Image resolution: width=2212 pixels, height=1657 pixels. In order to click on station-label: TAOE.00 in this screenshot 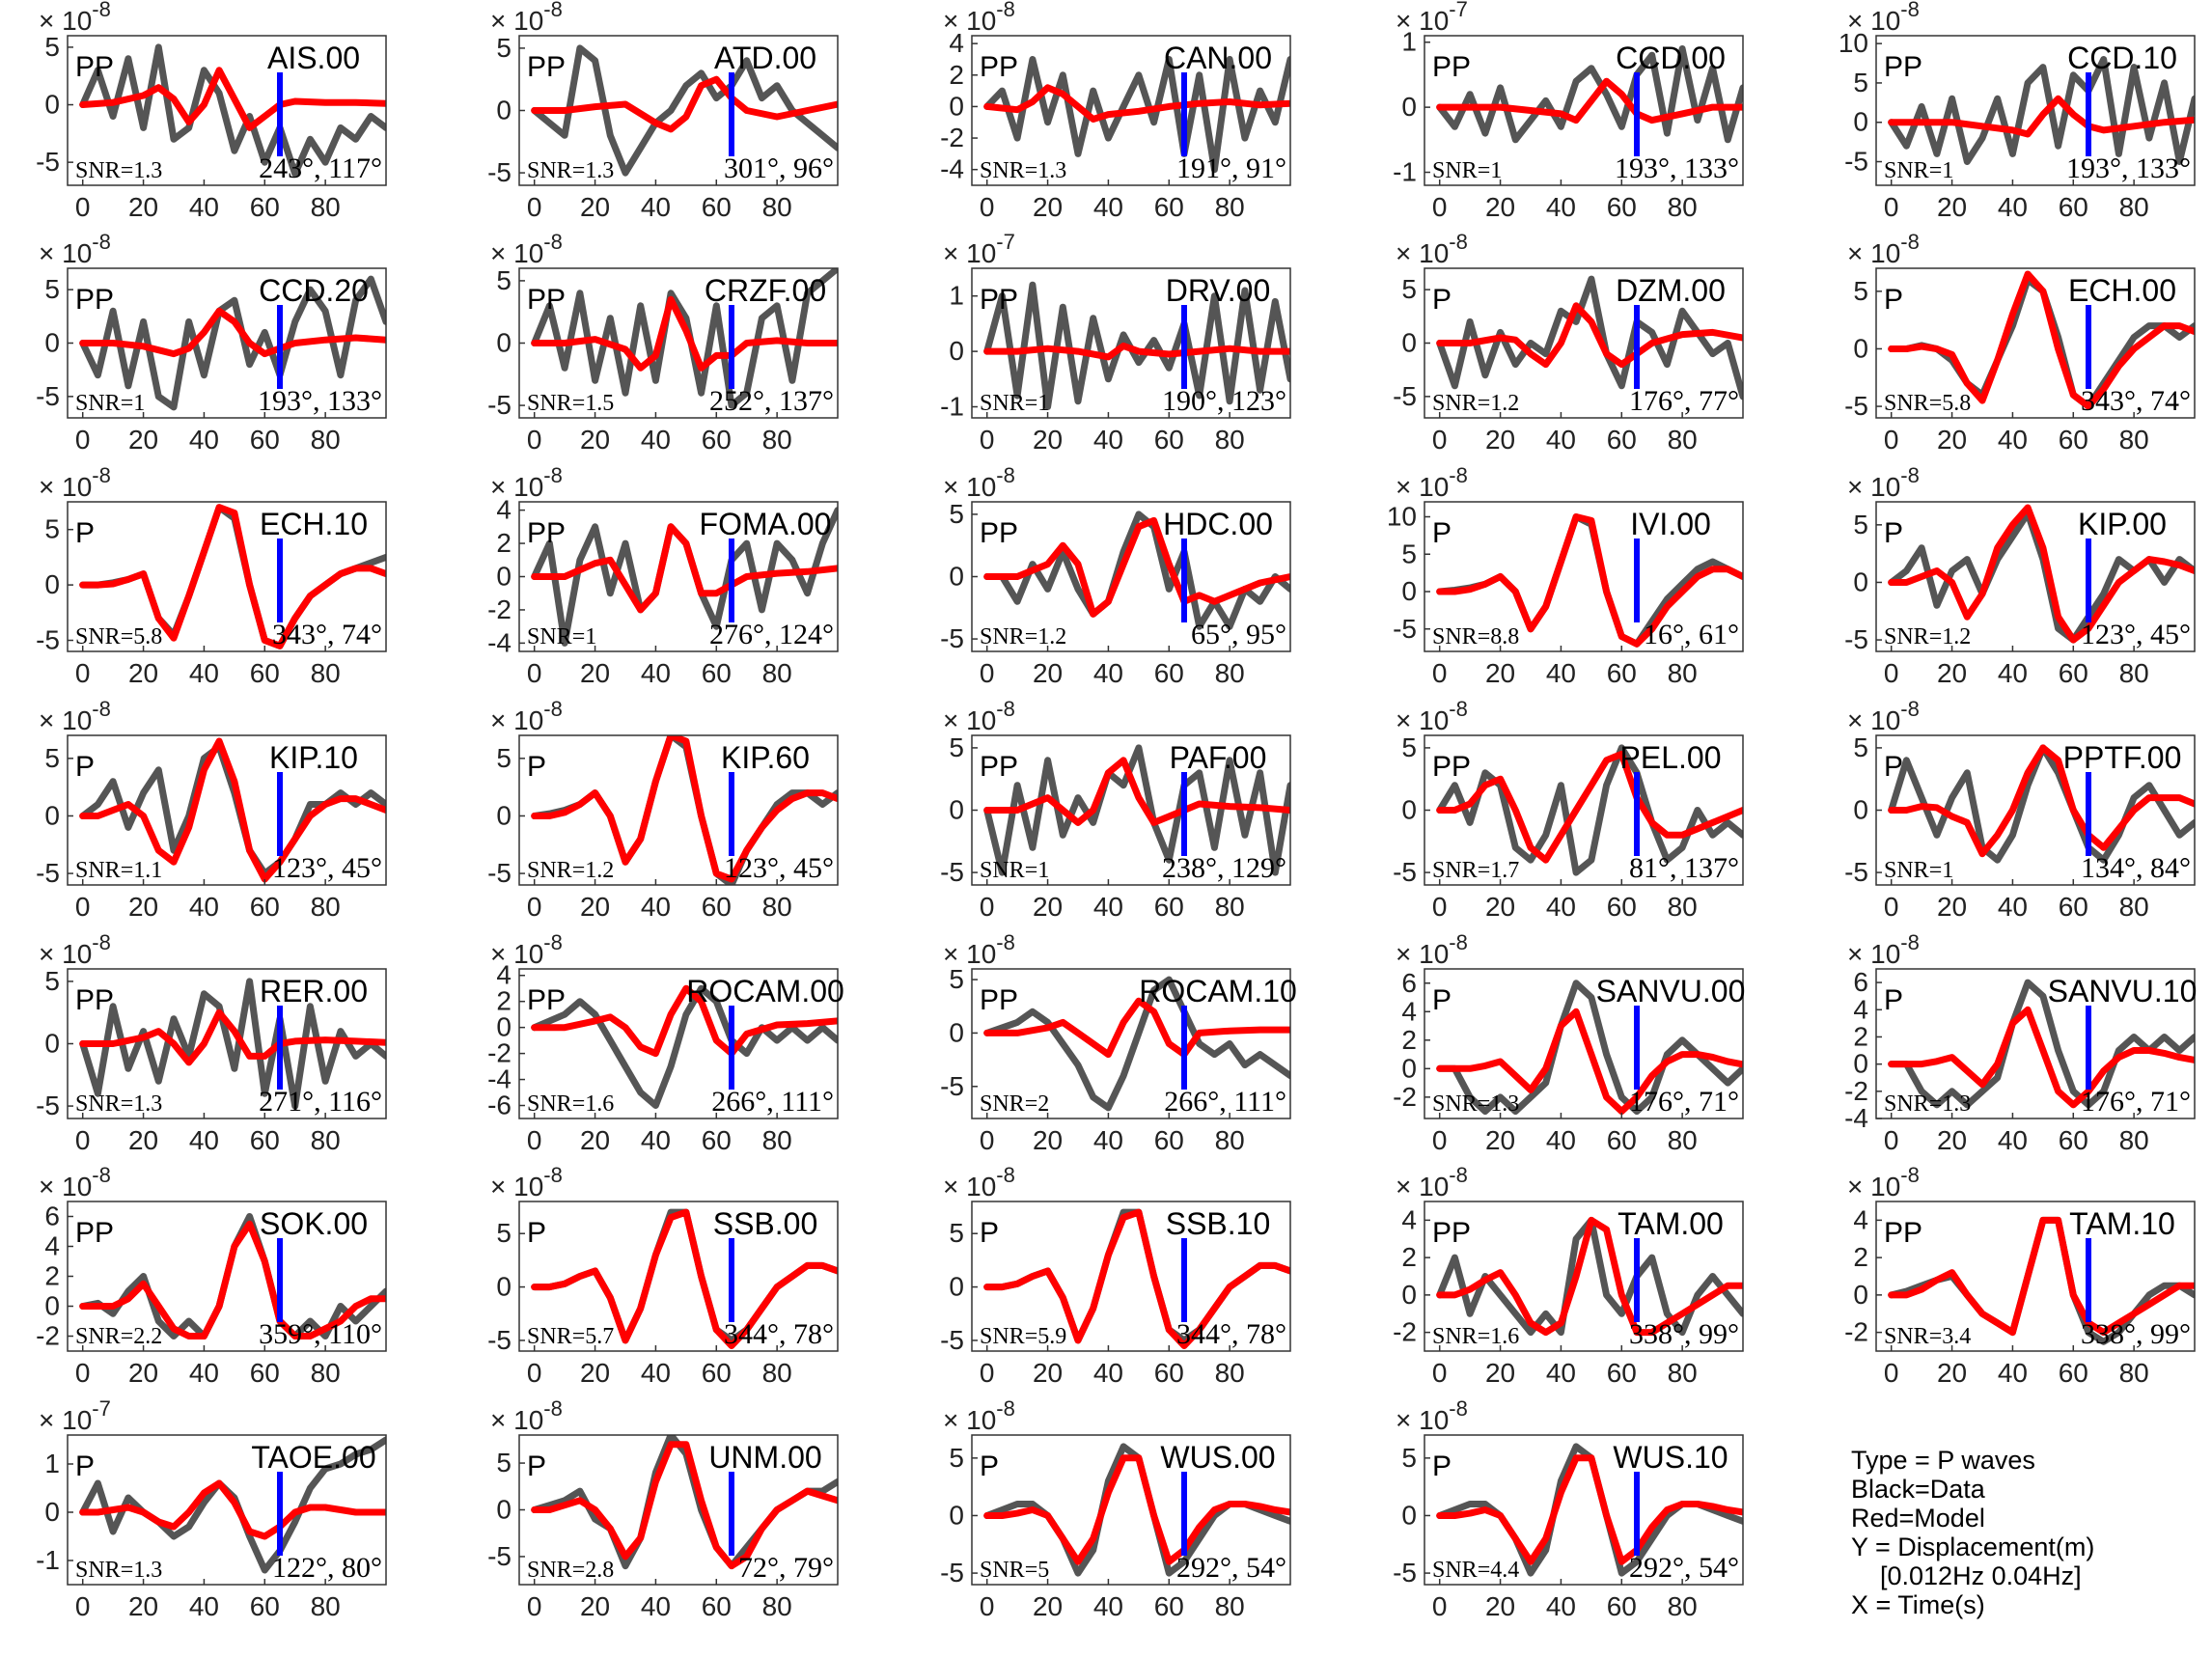, I will do `click(313, 1457)`.